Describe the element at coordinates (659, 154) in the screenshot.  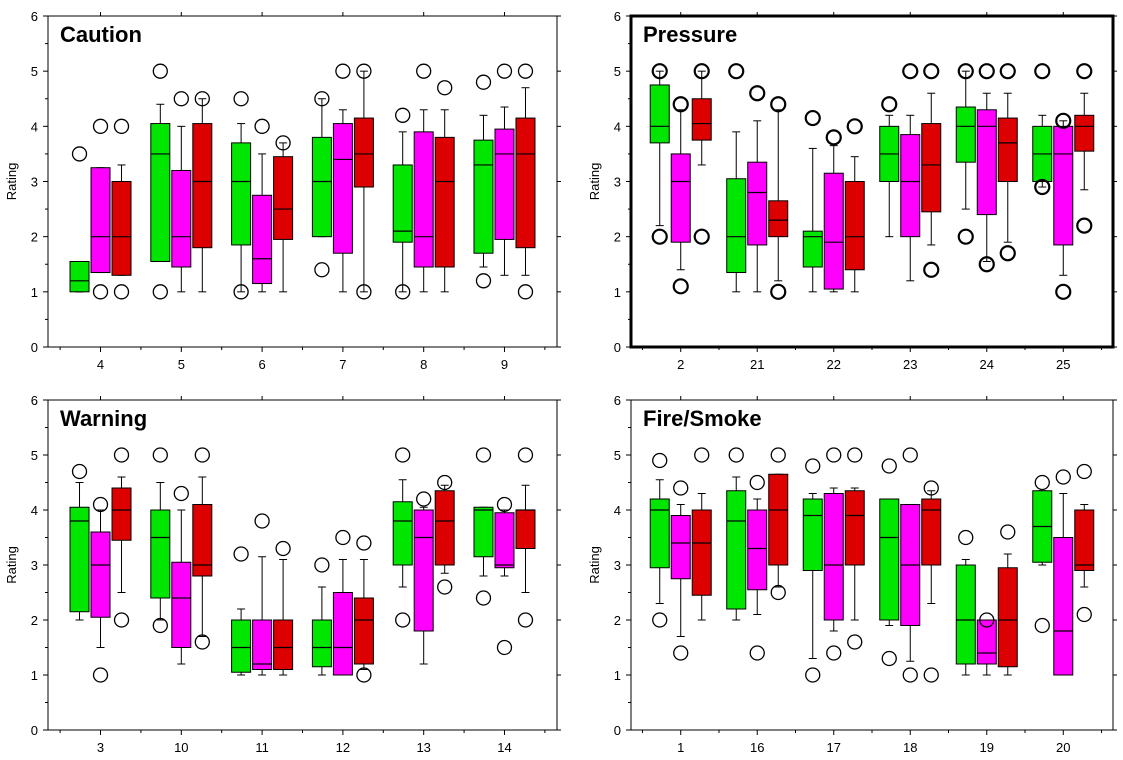
I see `box-2-green` at that location.